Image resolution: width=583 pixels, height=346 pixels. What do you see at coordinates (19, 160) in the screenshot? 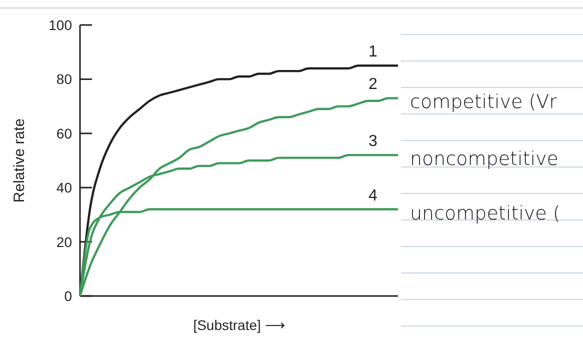
I see `y-axis-title: Relative rate` at bounding box center [19, 160].